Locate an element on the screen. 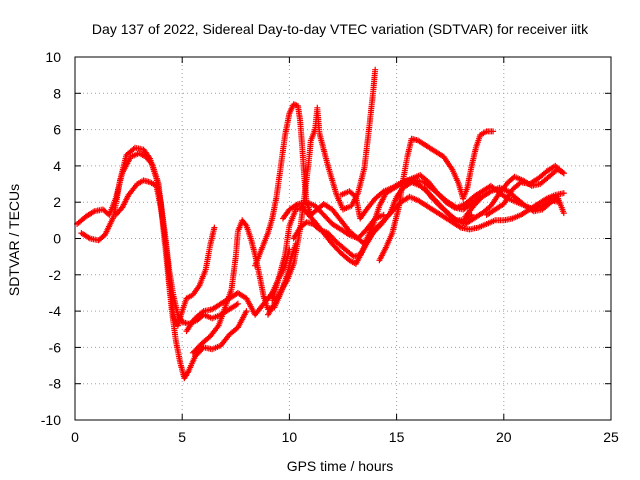 The height and width of the screenshot is (480, 640). x-tick-label: 15 is located at coordinates (397, 437).